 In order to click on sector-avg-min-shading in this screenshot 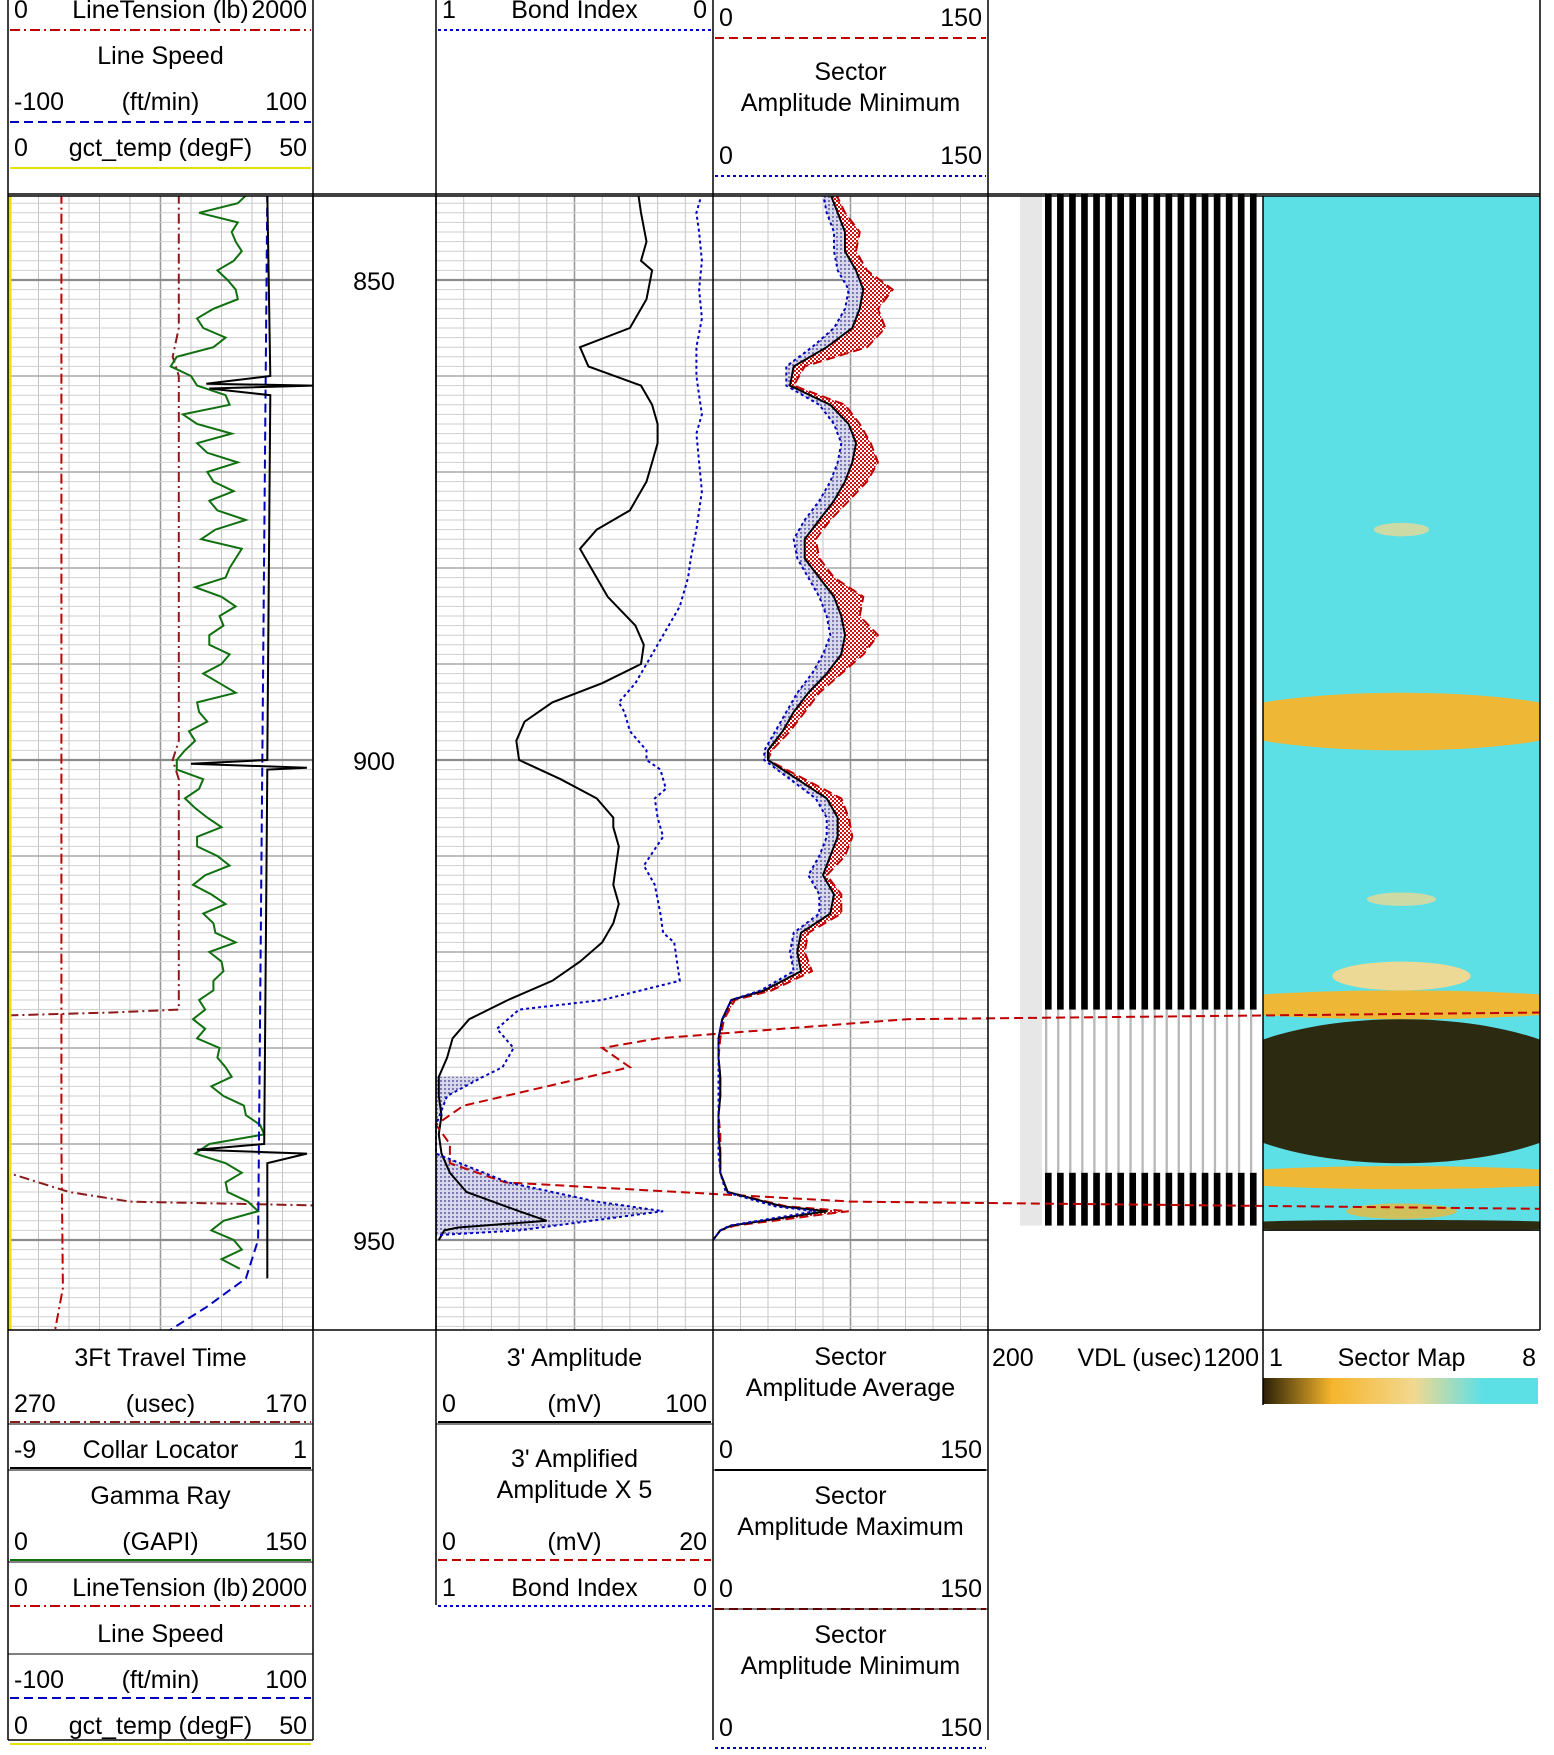, I will do `click(788, 718)`.